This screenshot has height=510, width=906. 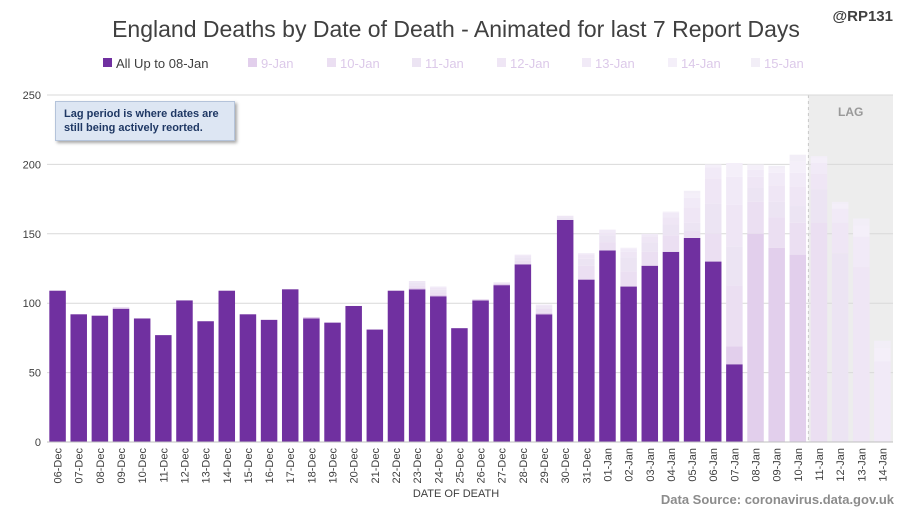 I want to click on x-tick-label: 25-Dec, so click(x=460, y=466).